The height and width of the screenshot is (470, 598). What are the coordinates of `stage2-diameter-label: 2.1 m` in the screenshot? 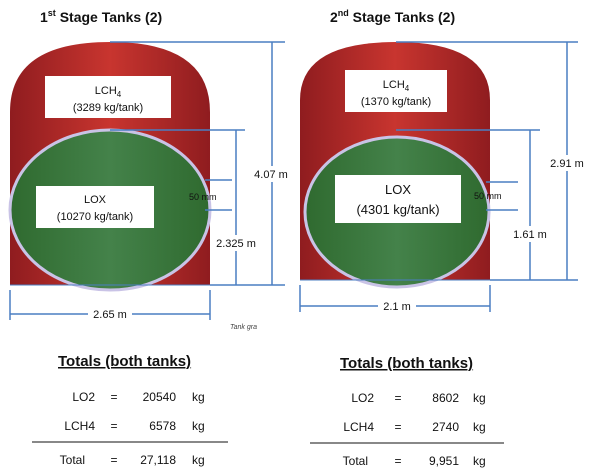 It's located at (397, 307).